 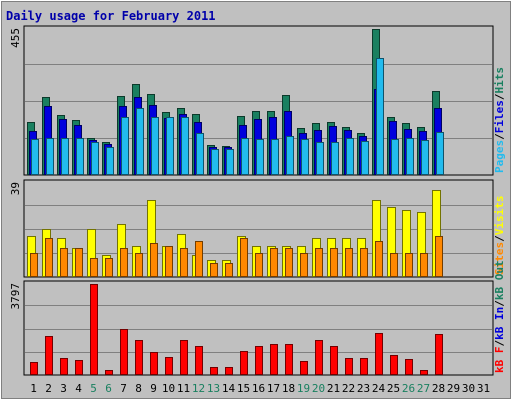 What do you see at coordinates (15, 188) in the screenshot?
I see `panel-visits-ymax-label: 39` at bounding box center [15, 188].